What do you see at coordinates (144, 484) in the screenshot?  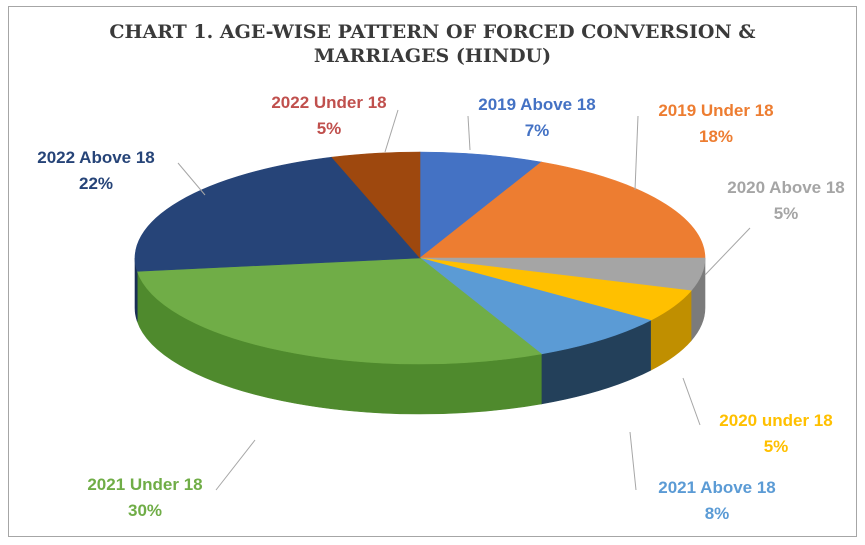 I see `slice-label-2021-under-18: 2021 Under 18` at bounding box center [144, 484].